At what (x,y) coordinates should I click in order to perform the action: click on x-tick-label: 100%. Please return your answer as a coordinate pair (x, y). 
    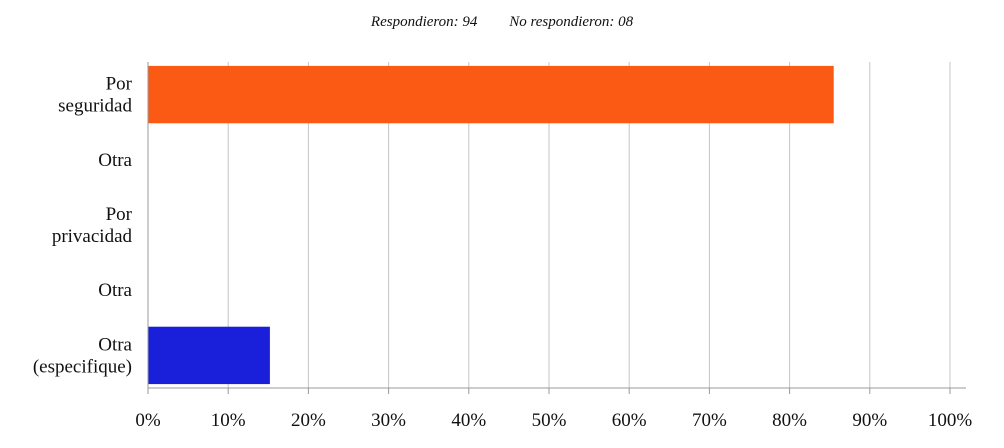
    Looking at the image, I should click on (950, 420).